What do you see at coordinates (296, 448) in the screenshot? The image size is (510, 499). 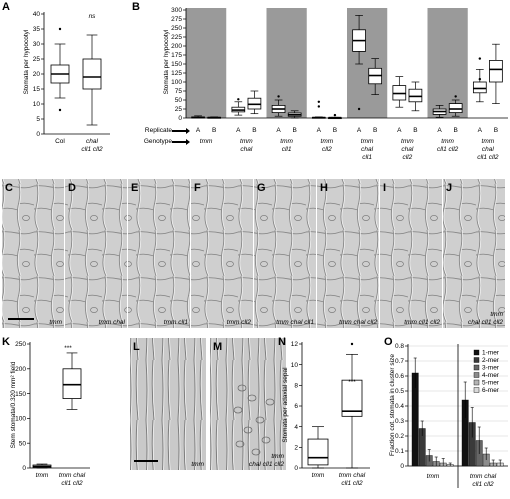 I see `panel-n-y-tick-label: 2` at bounding box center [296, 448].